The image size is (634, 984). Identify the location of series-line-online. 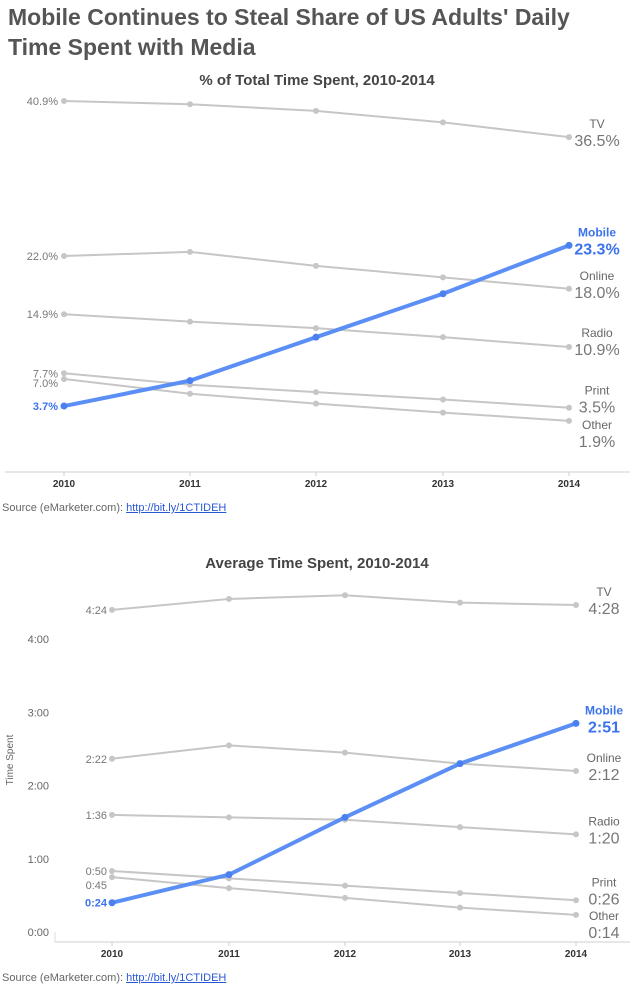
(316, 270).